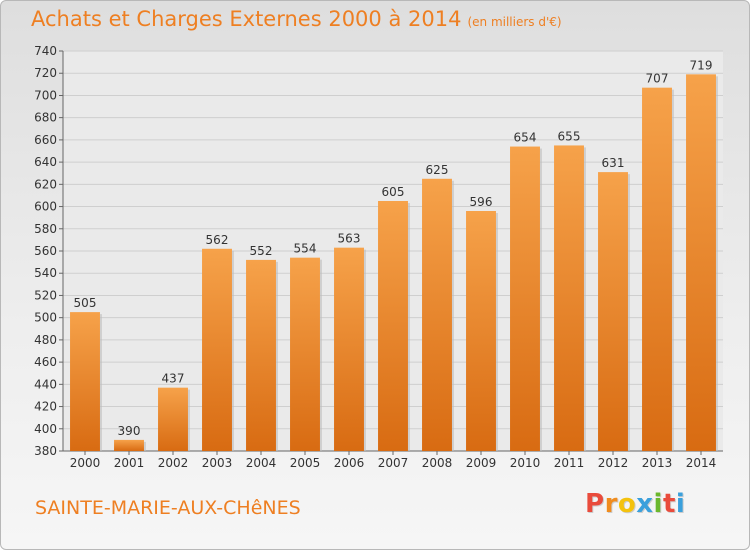 Image resolution: width=750 pixels, height=550 pixels. I want to click on x-tick-label: 2013, so click(657, 463).